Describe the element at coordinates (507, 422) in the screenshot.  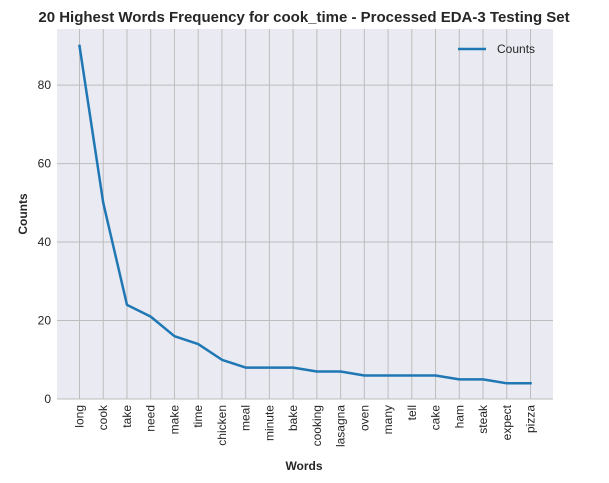
I see `x-tick-label-expect: expect` at that location.